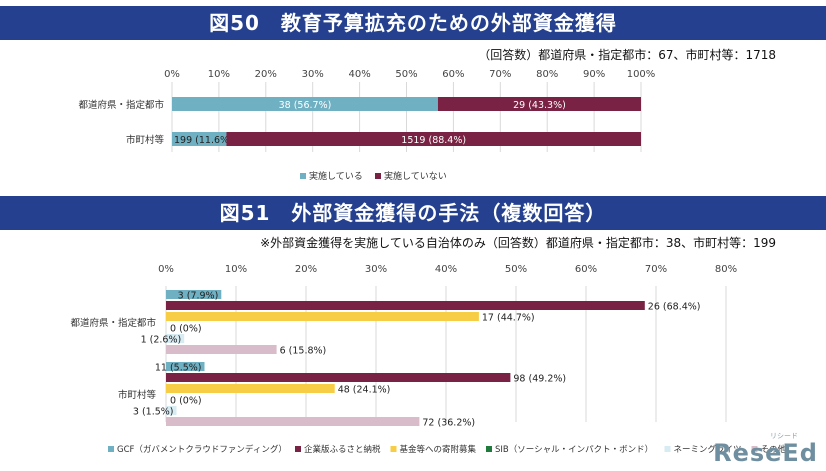  I want to click on chart50-data-label: 1519 (88.4%), so click(433, 140).